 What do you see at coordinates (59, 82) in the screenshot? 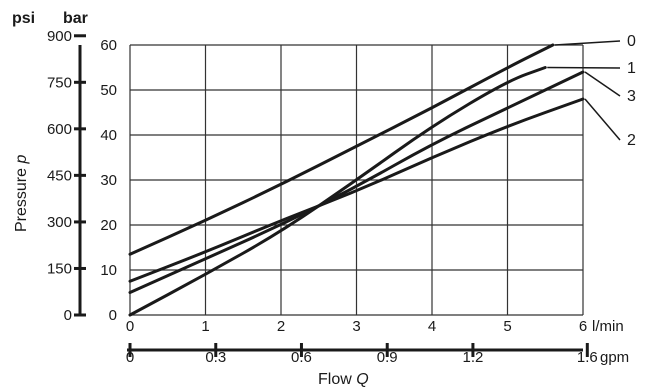
I see `y-tick-psi-5: 750` at bounding box center [59, 82].